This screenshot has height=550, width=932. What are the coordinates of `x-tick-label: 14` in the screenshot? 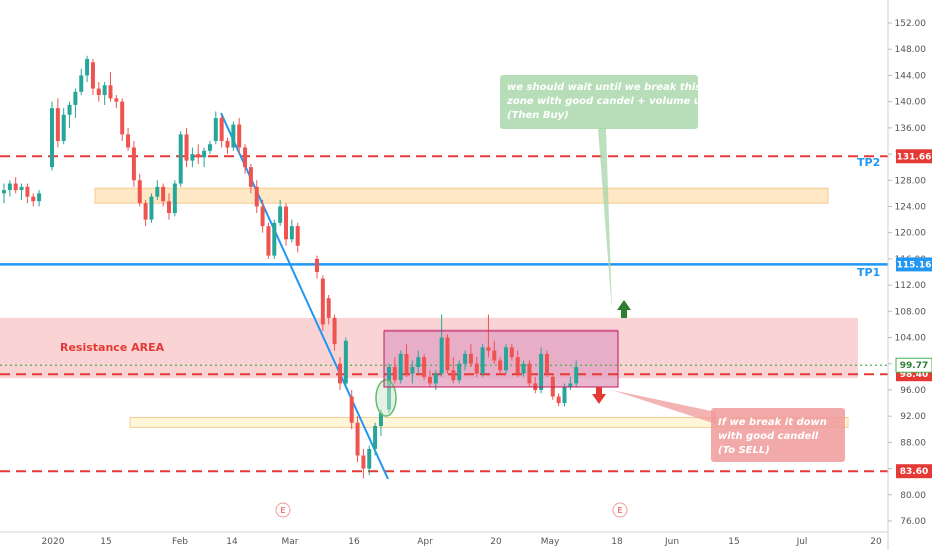 It's located at (232, 542).